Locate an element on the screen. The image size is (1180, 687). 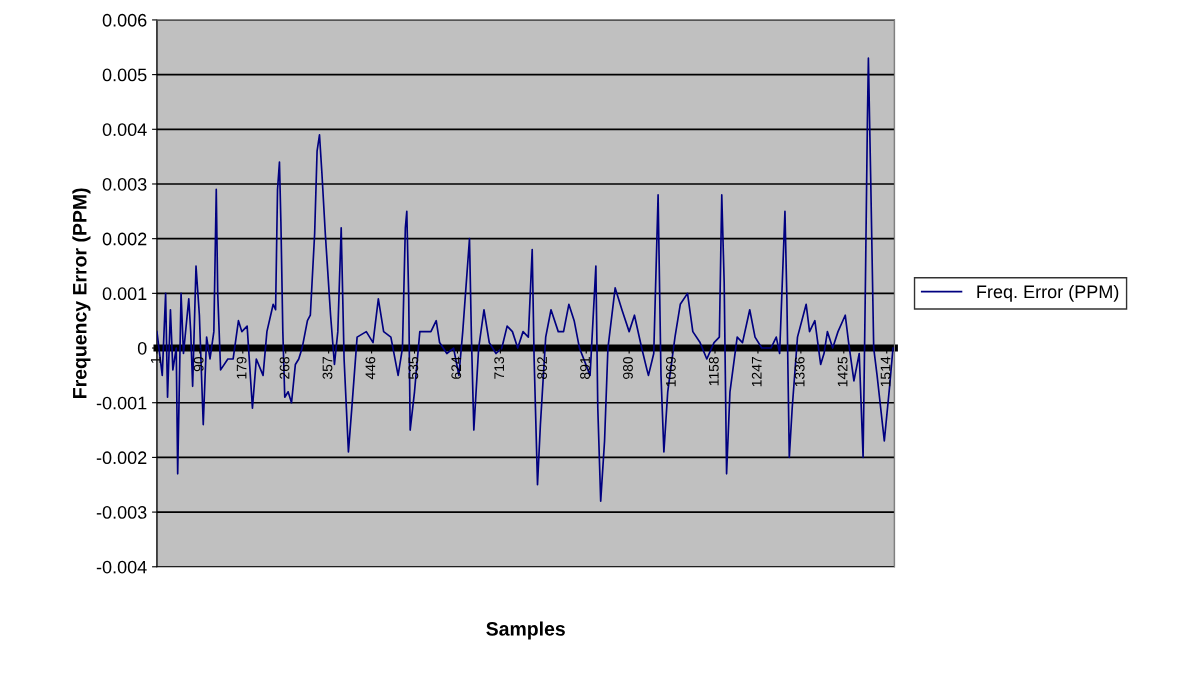
x-tick-label: 90 is located at coordinates (198, 364).